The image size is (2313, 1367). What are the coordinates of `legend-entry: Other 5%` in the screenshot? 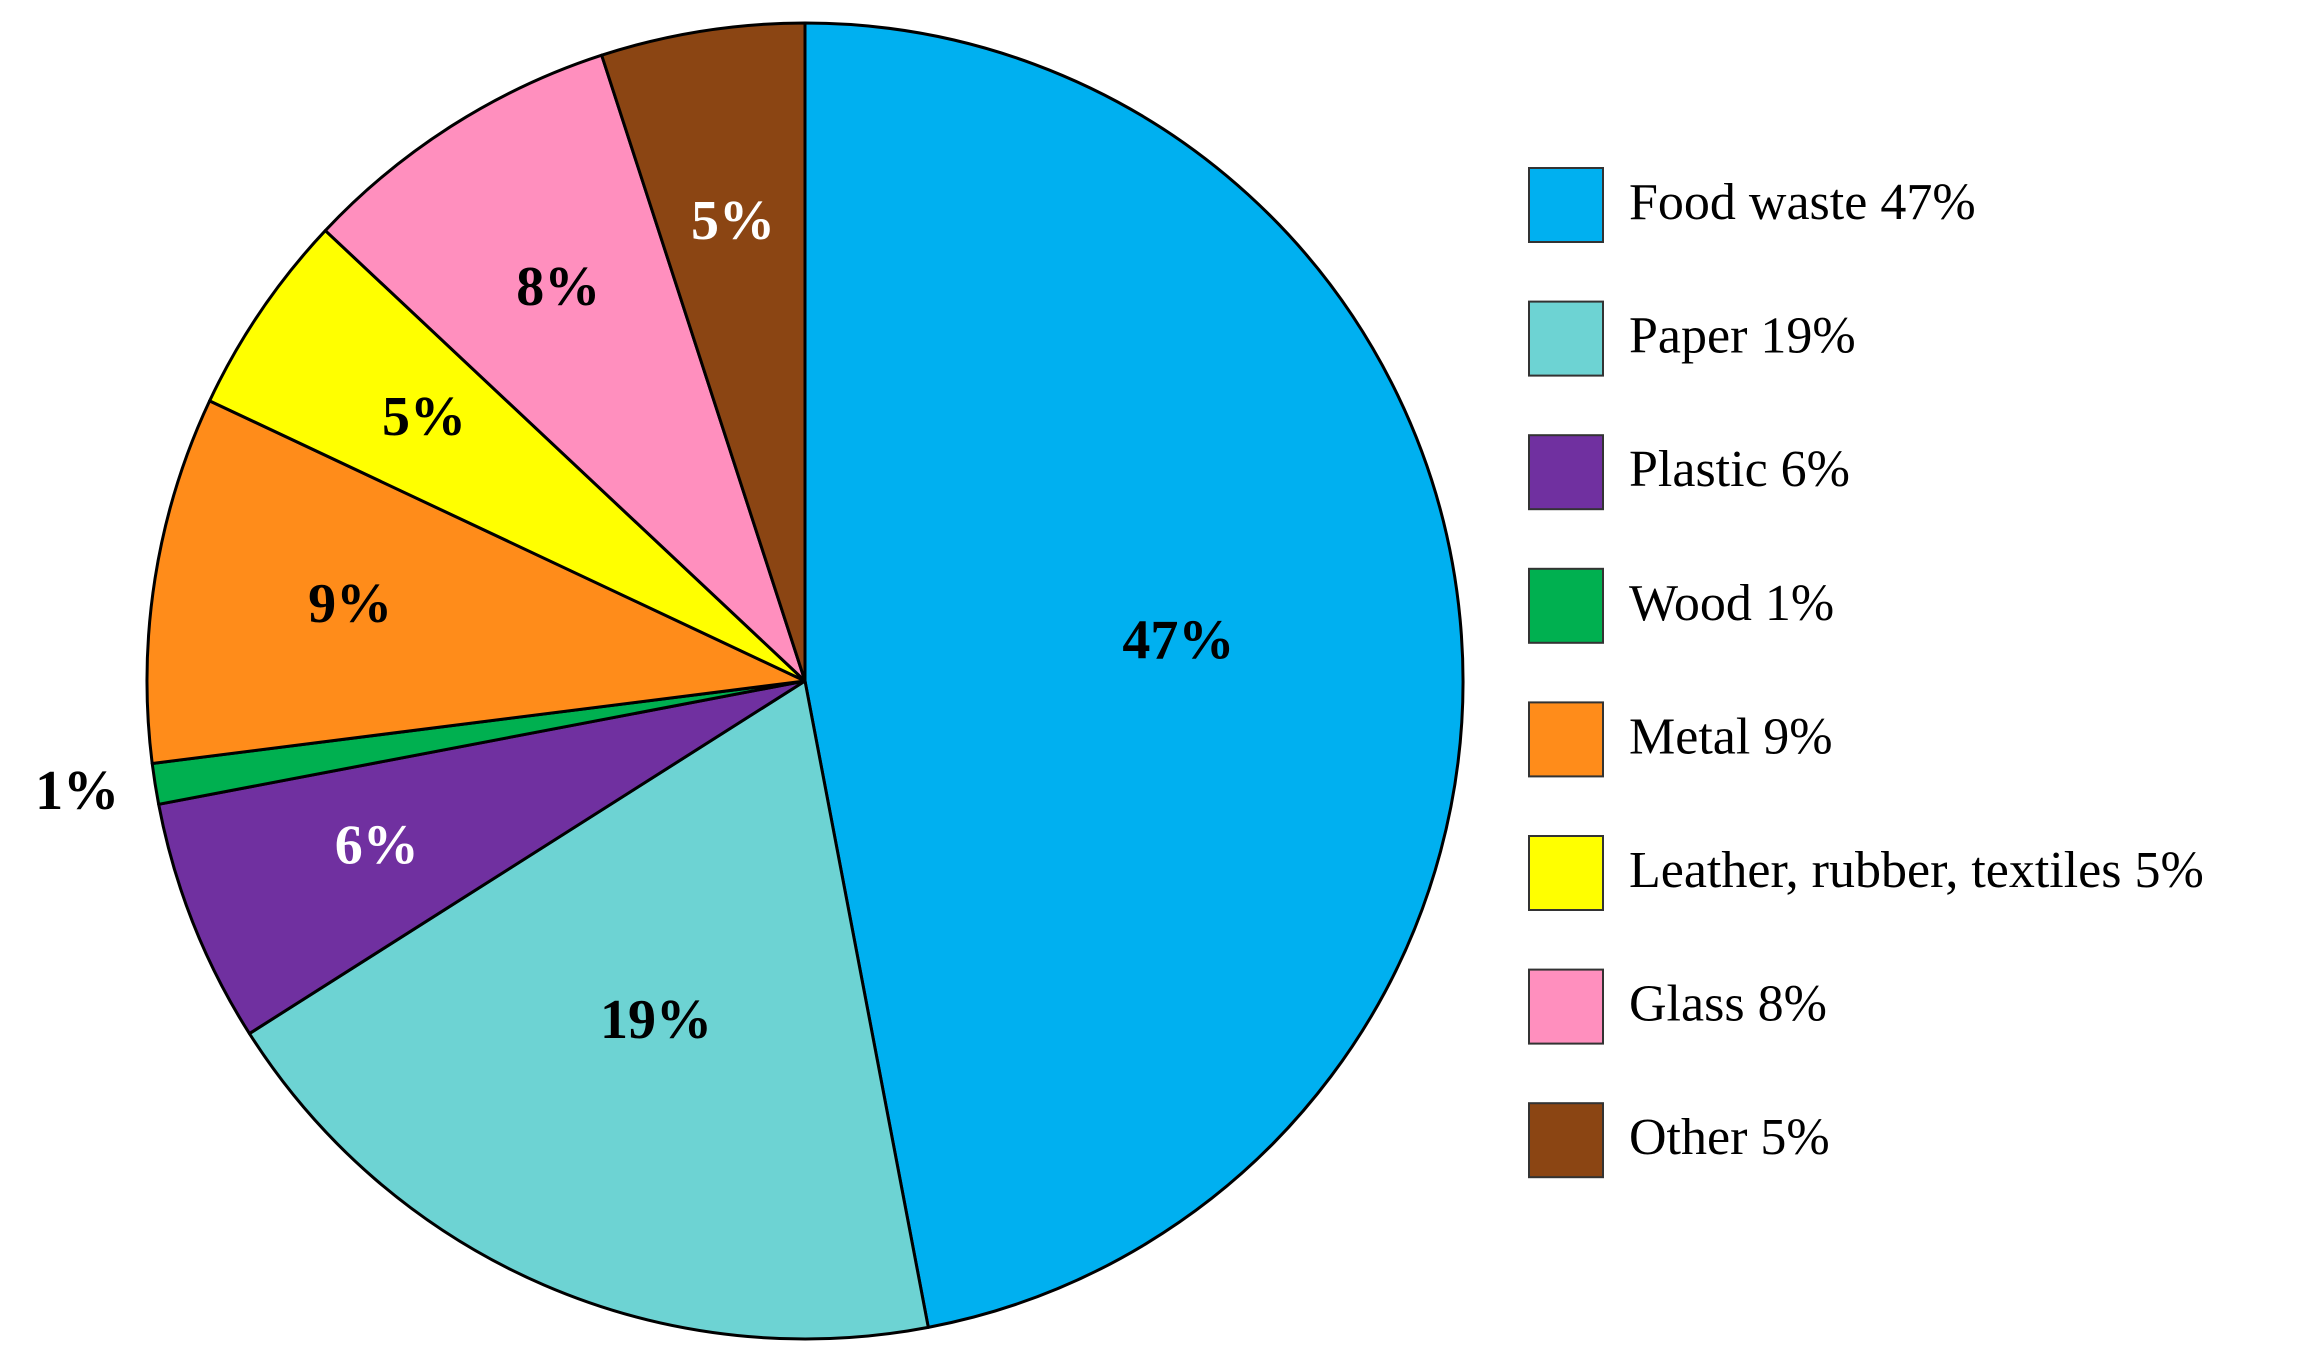 It's located at (1729, 1137).